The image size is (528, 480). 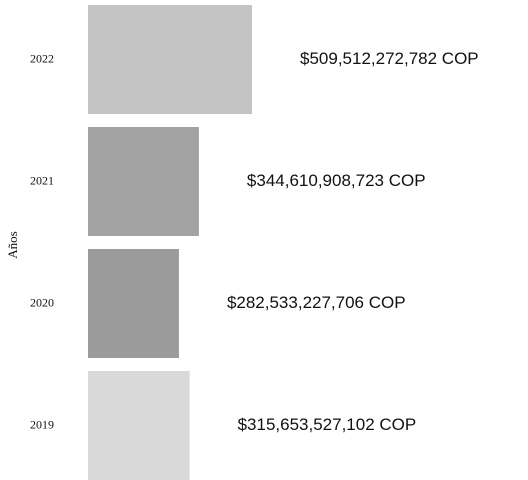 I want to click on value-label: $282,533,227,706 COP, so click(x=316, y=302).